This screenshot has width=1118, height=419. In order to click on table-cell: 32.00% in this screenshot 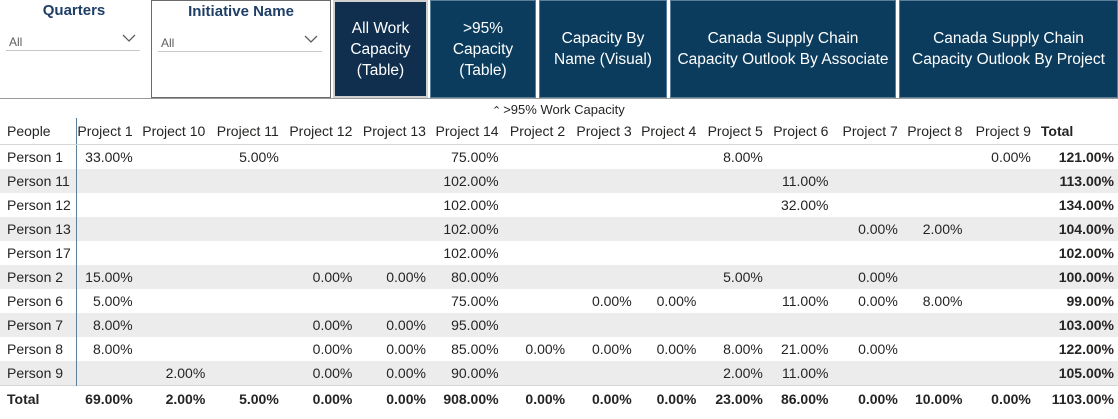, I will do `click(804, 205)`.